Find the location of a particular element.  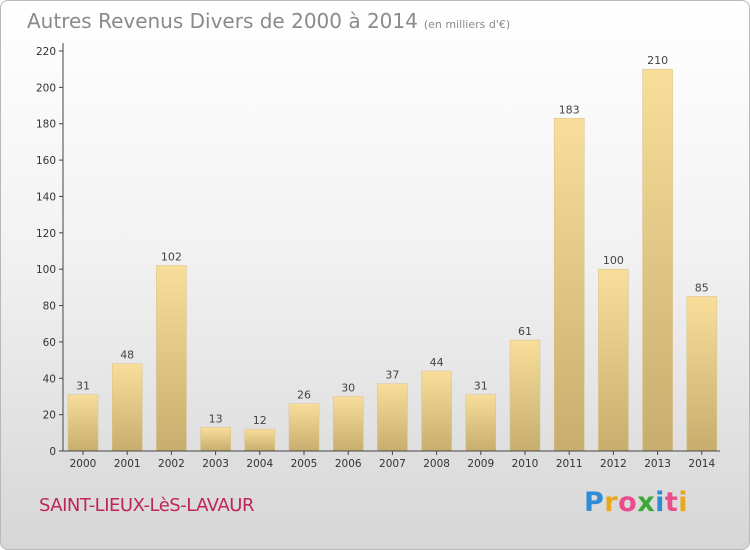

y-tick-label-160: 160 is located at coordinates (46, 161).